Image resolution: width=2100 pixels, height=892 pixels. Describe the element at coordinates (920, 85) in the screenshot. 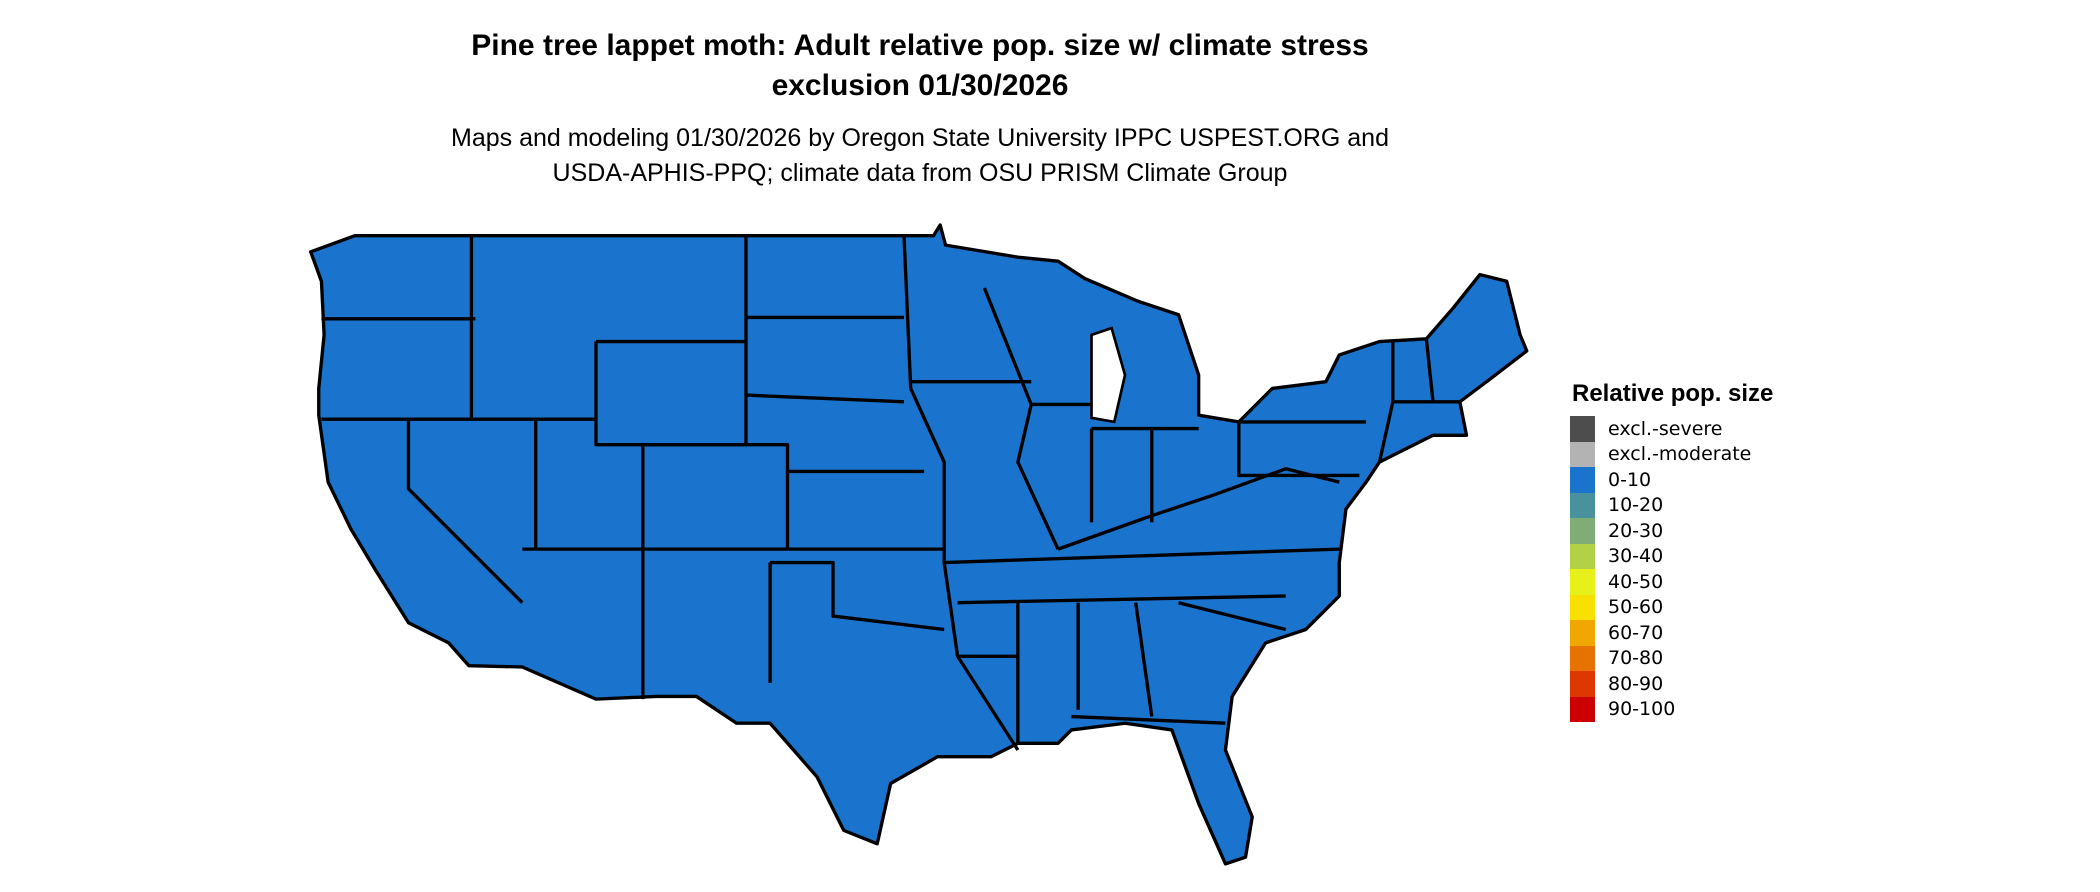

I see `map-title-line2: exclusion 01/30/2026` at that location.